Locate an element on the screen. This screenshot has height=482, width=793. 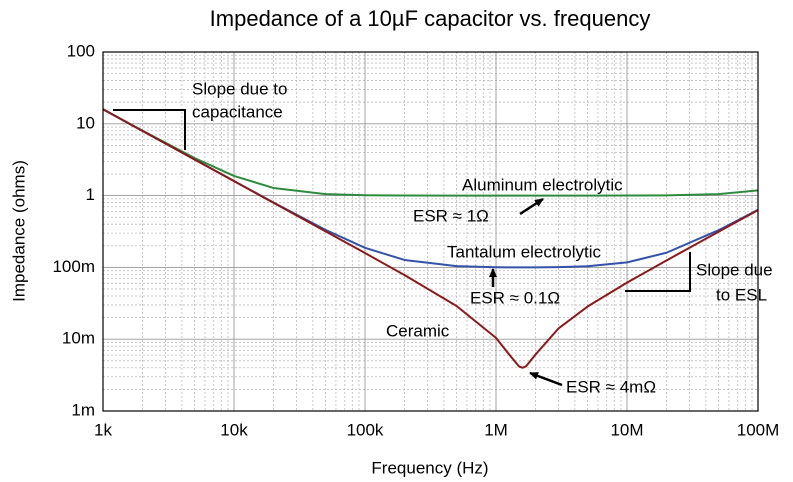
annotation: Ceramic is located at coordinates (418, 330).